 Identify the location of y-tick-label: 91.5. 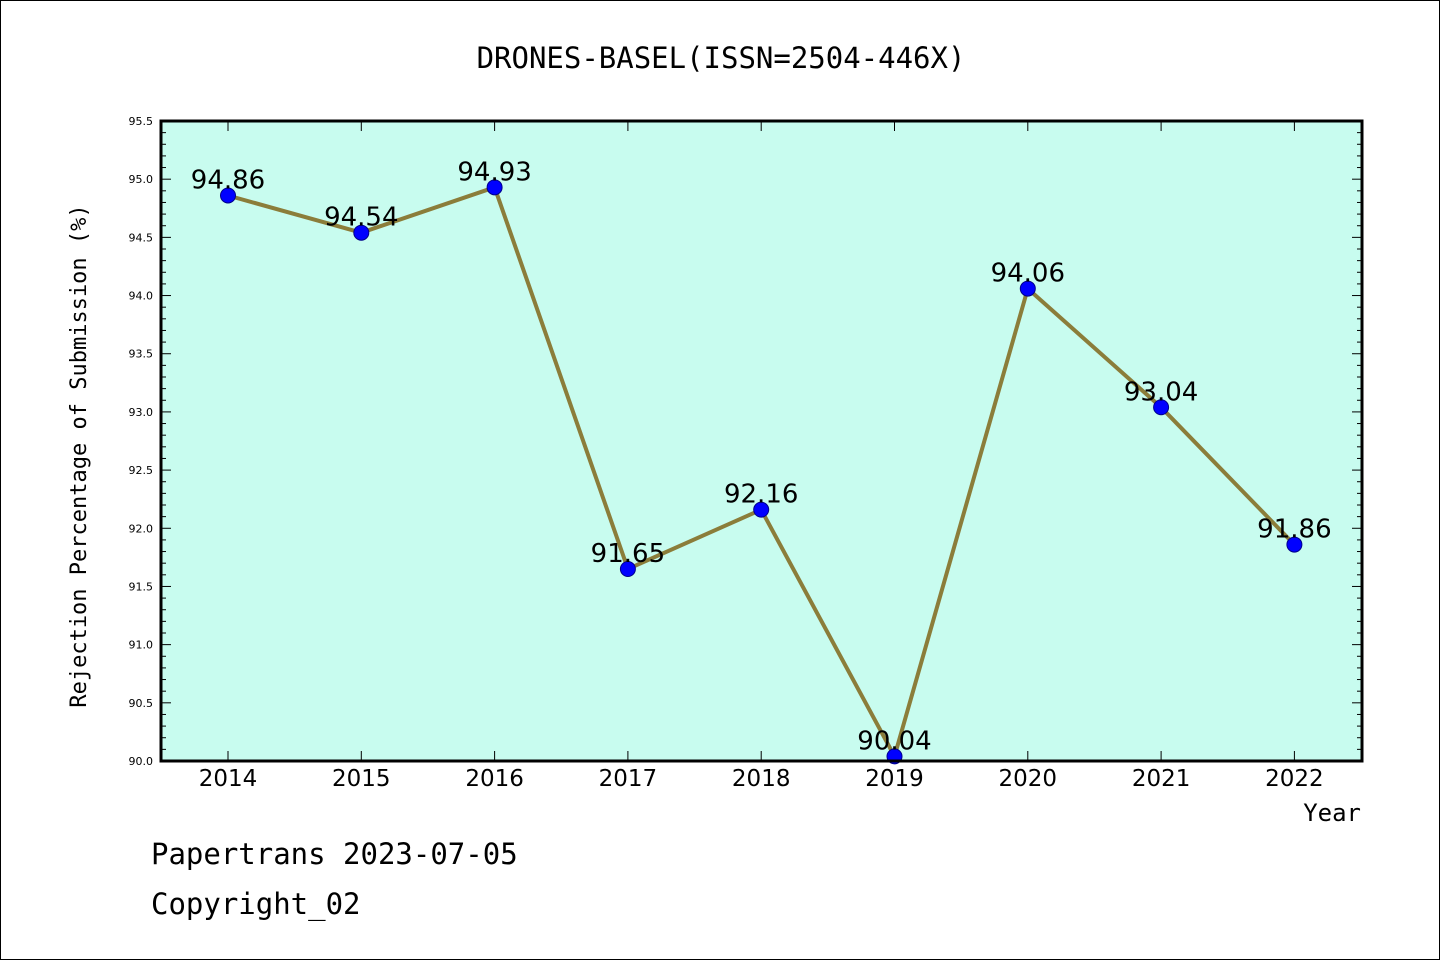
(141, 586).